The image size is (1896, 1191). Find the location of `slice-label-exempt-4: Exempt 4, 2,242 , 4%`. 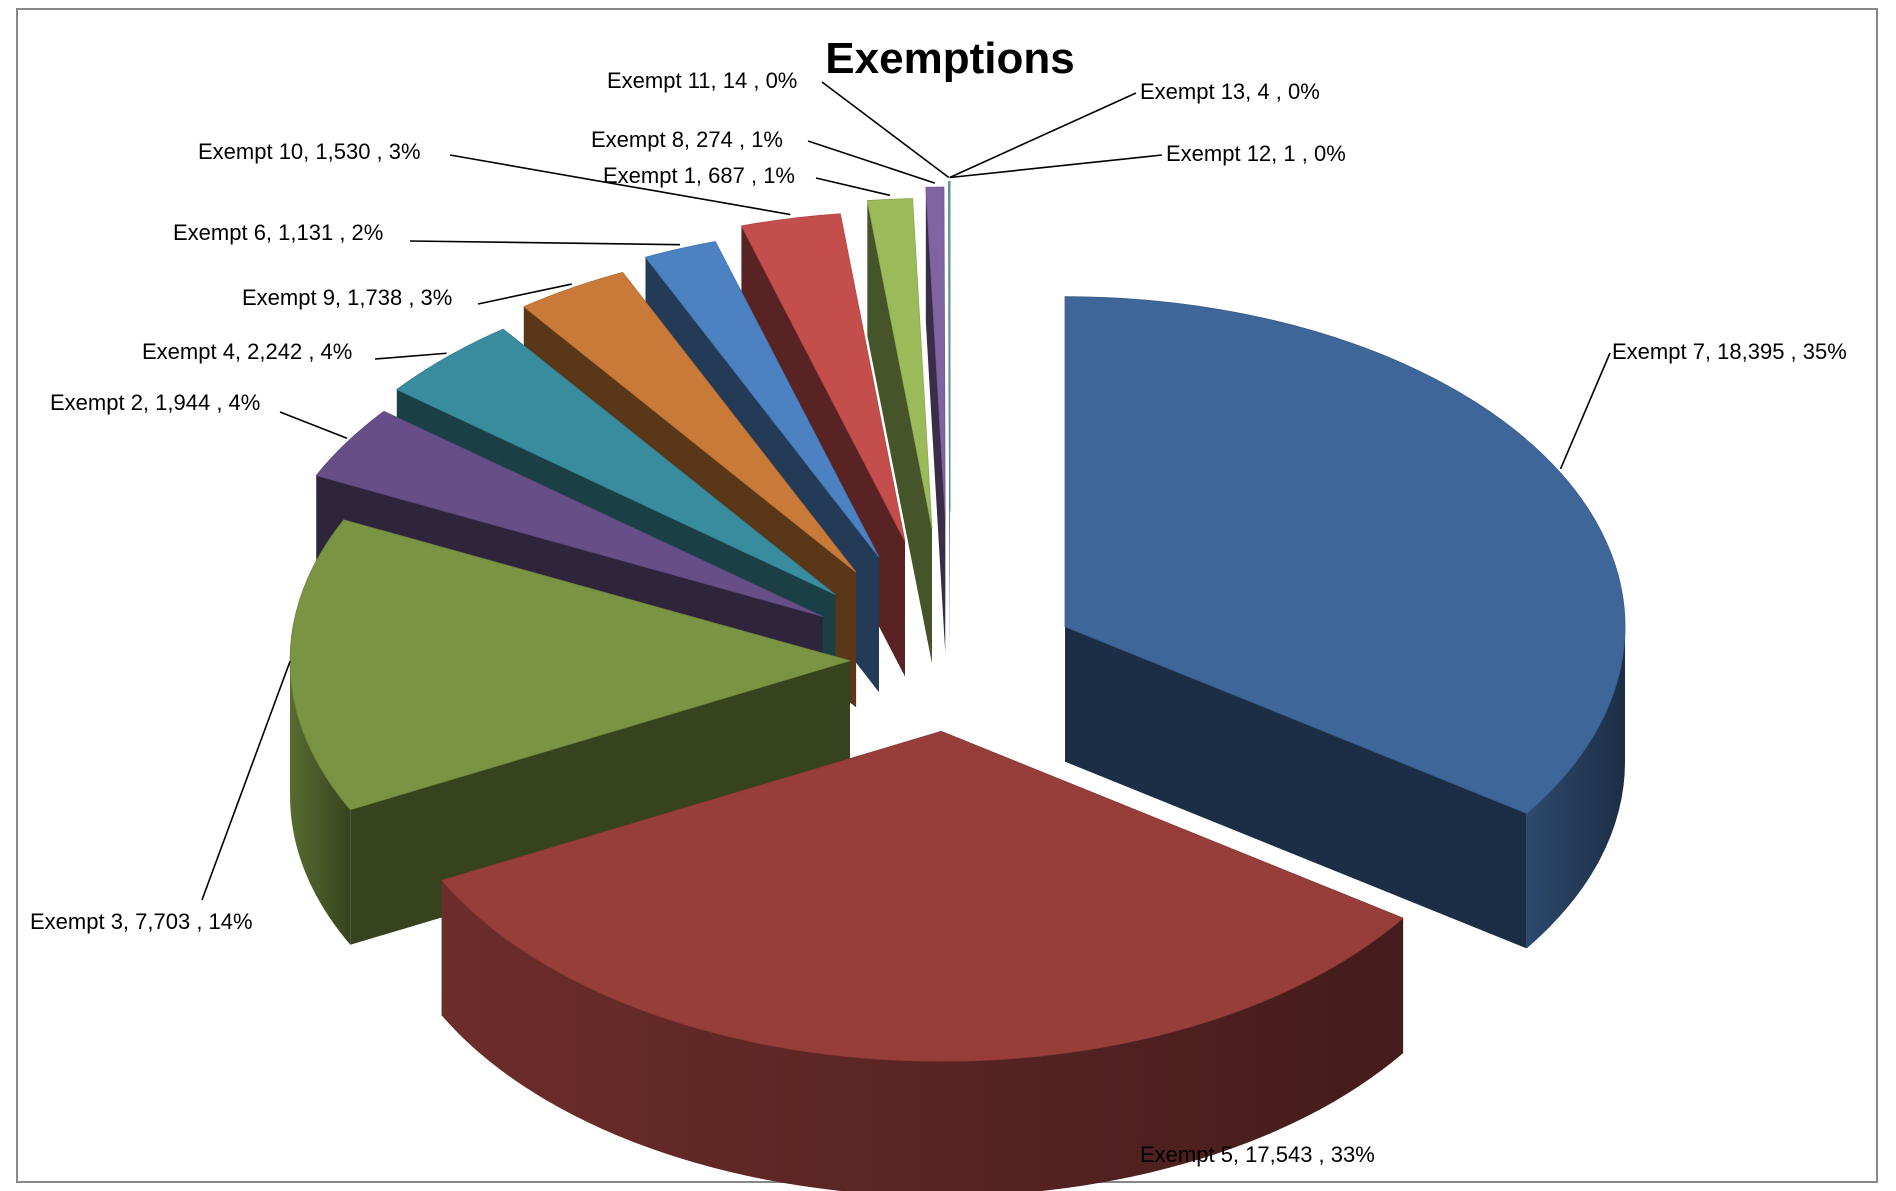

slice-label-exempt-4: Exempt 4, 2,242 , 4% is located at coordinates (247, 351).